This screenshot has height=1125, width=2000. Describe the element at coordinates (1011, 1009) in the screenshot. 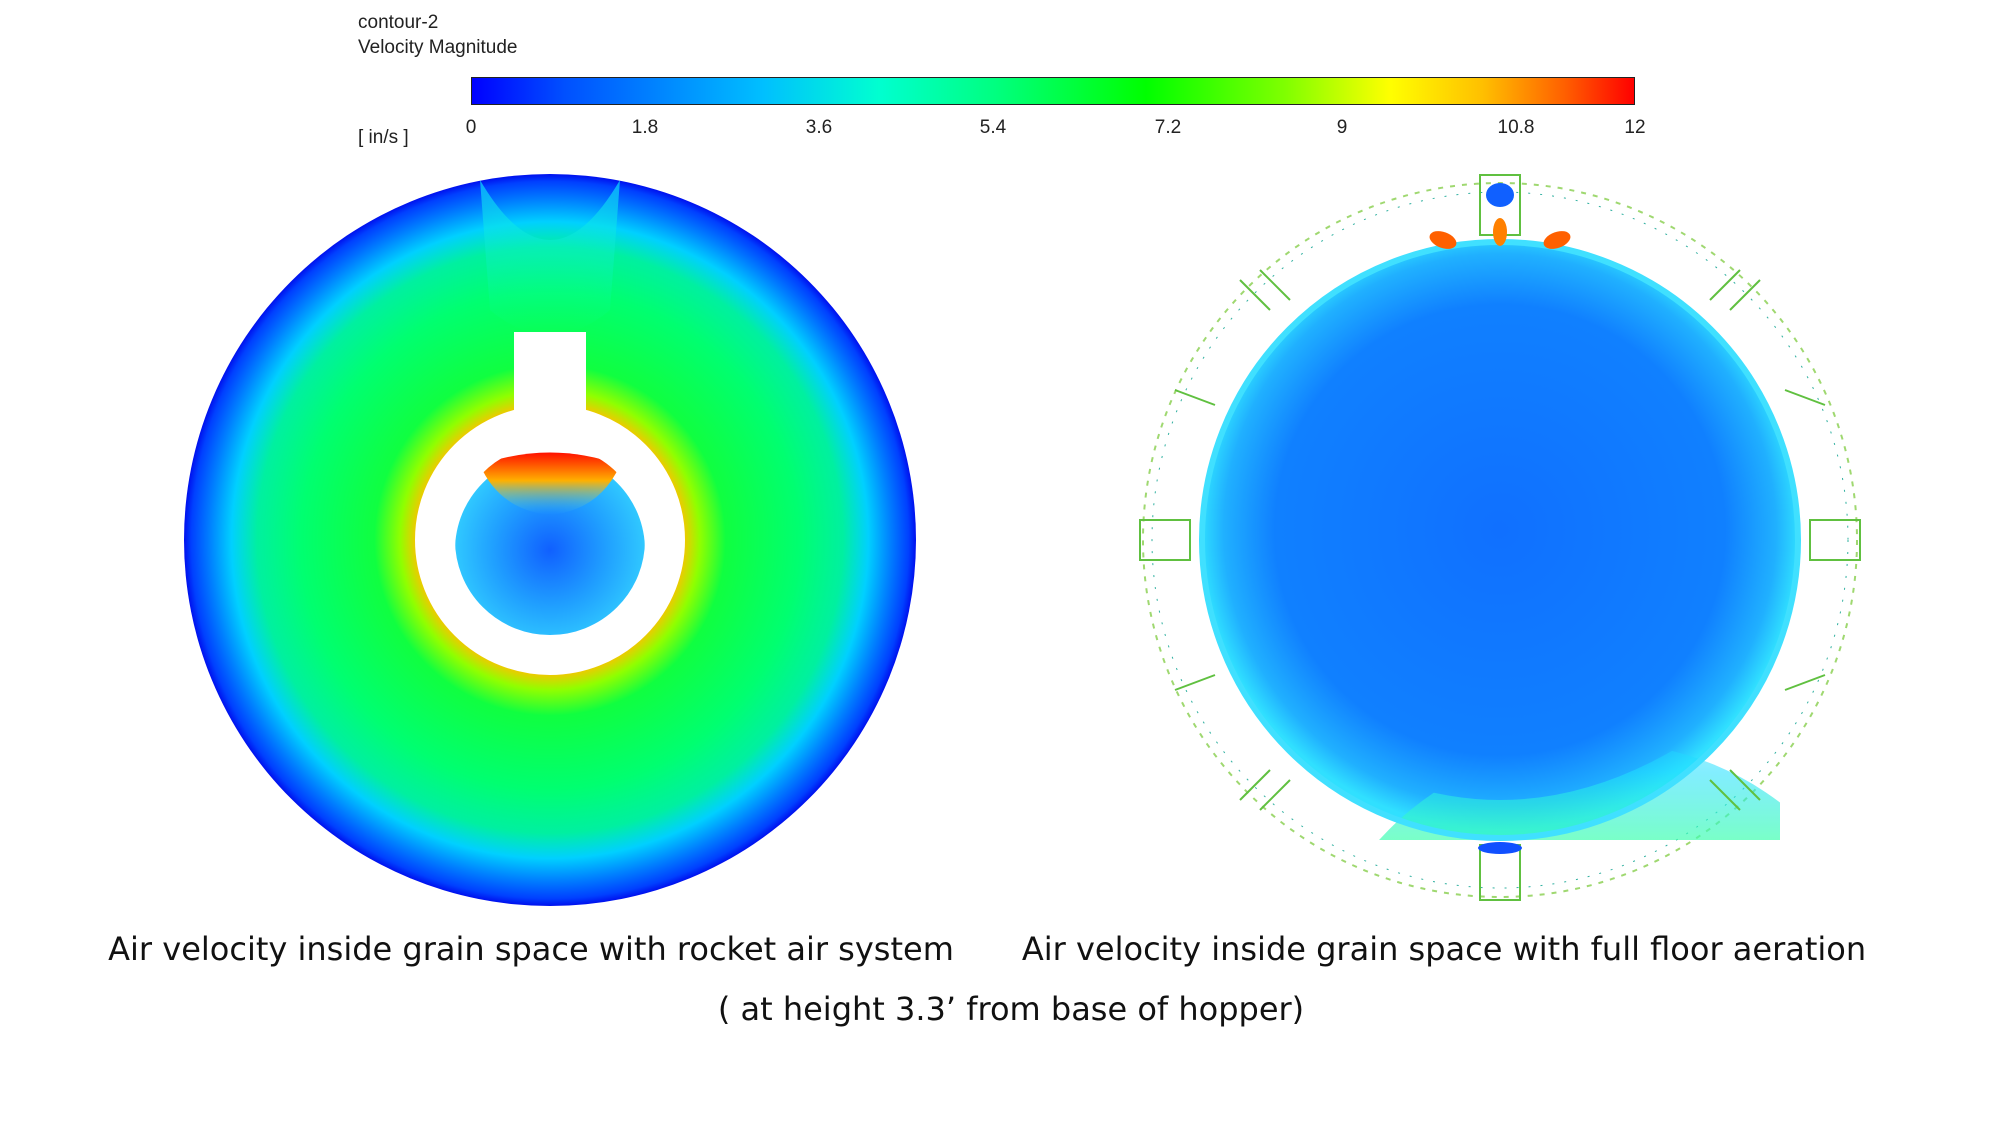

I see `height-caption: ( at height 3.3’ from base of hopper)` at that location.